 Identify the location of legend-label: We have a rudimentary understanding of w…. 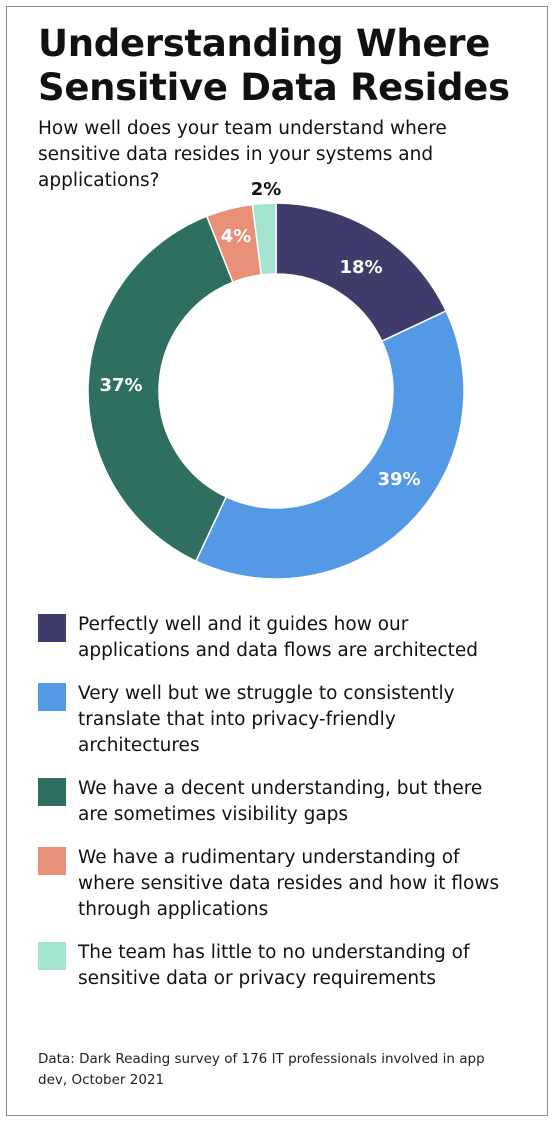
(289, 883).